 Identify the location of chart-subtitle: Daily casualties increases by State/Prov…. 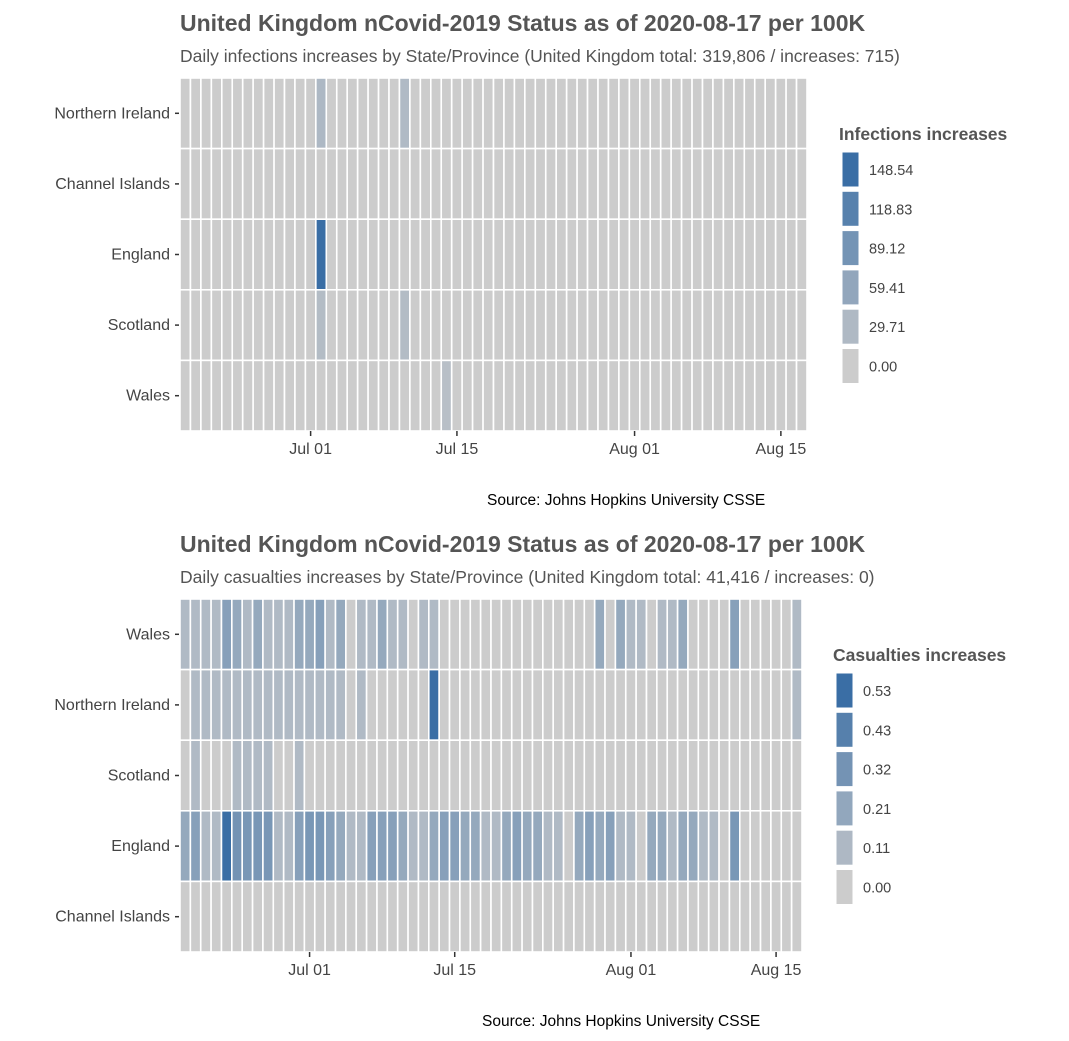
(527, 577).